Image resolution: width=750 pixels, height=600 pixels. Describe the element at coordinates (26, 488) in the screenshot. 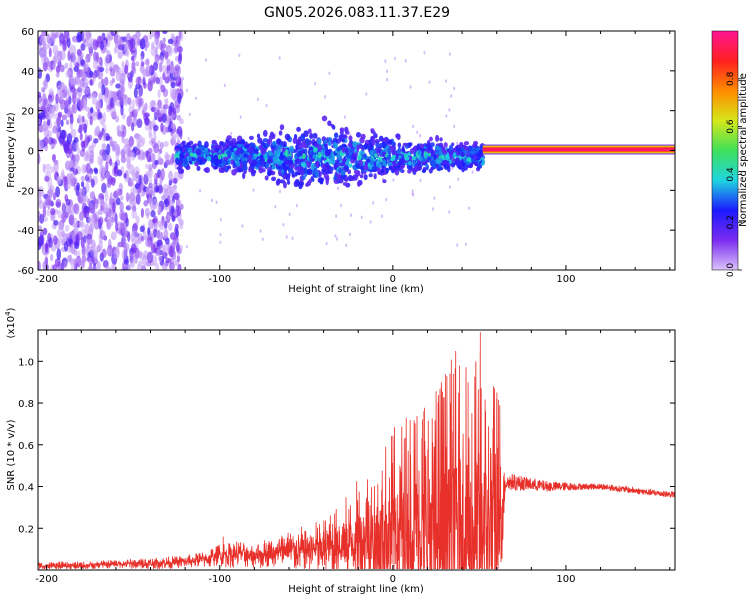

I see `y-tick-label: 0.4` at that location.